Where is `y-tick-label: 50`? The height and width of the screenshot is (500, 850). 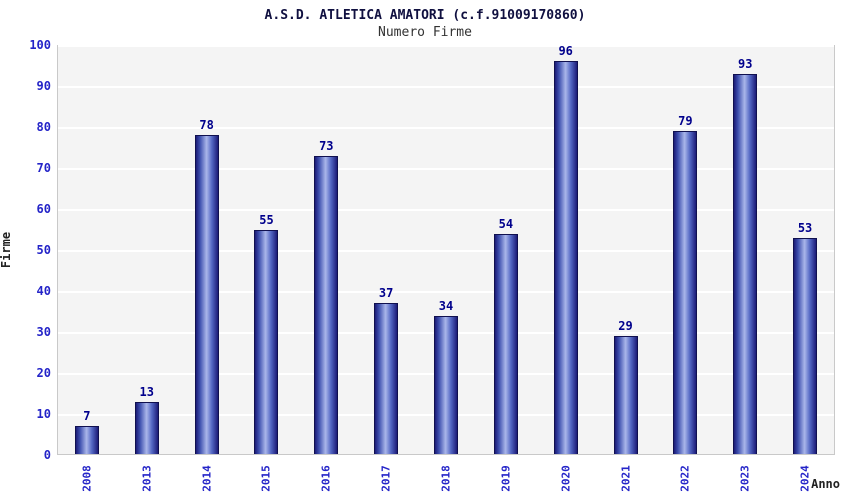 y-tick-label: 50 is located at coordinates (43, 250).